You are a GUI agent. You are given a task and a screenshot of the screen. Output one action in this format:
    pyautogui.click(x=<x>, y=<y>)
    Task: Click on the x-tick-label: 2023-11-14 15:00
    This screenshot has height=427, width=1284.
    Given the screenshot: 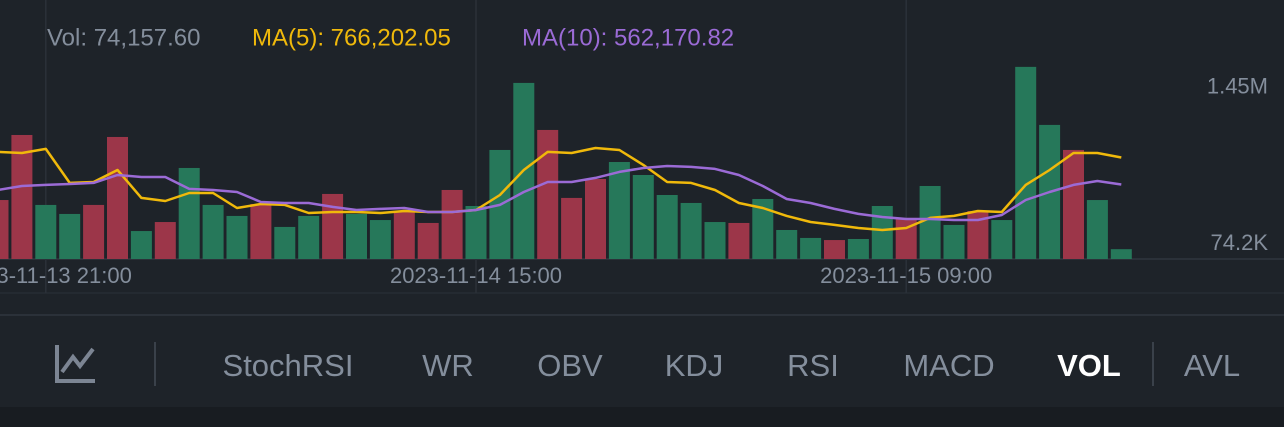 What is the action you would take?
    pyautogui.click(x=476, y=275)
    